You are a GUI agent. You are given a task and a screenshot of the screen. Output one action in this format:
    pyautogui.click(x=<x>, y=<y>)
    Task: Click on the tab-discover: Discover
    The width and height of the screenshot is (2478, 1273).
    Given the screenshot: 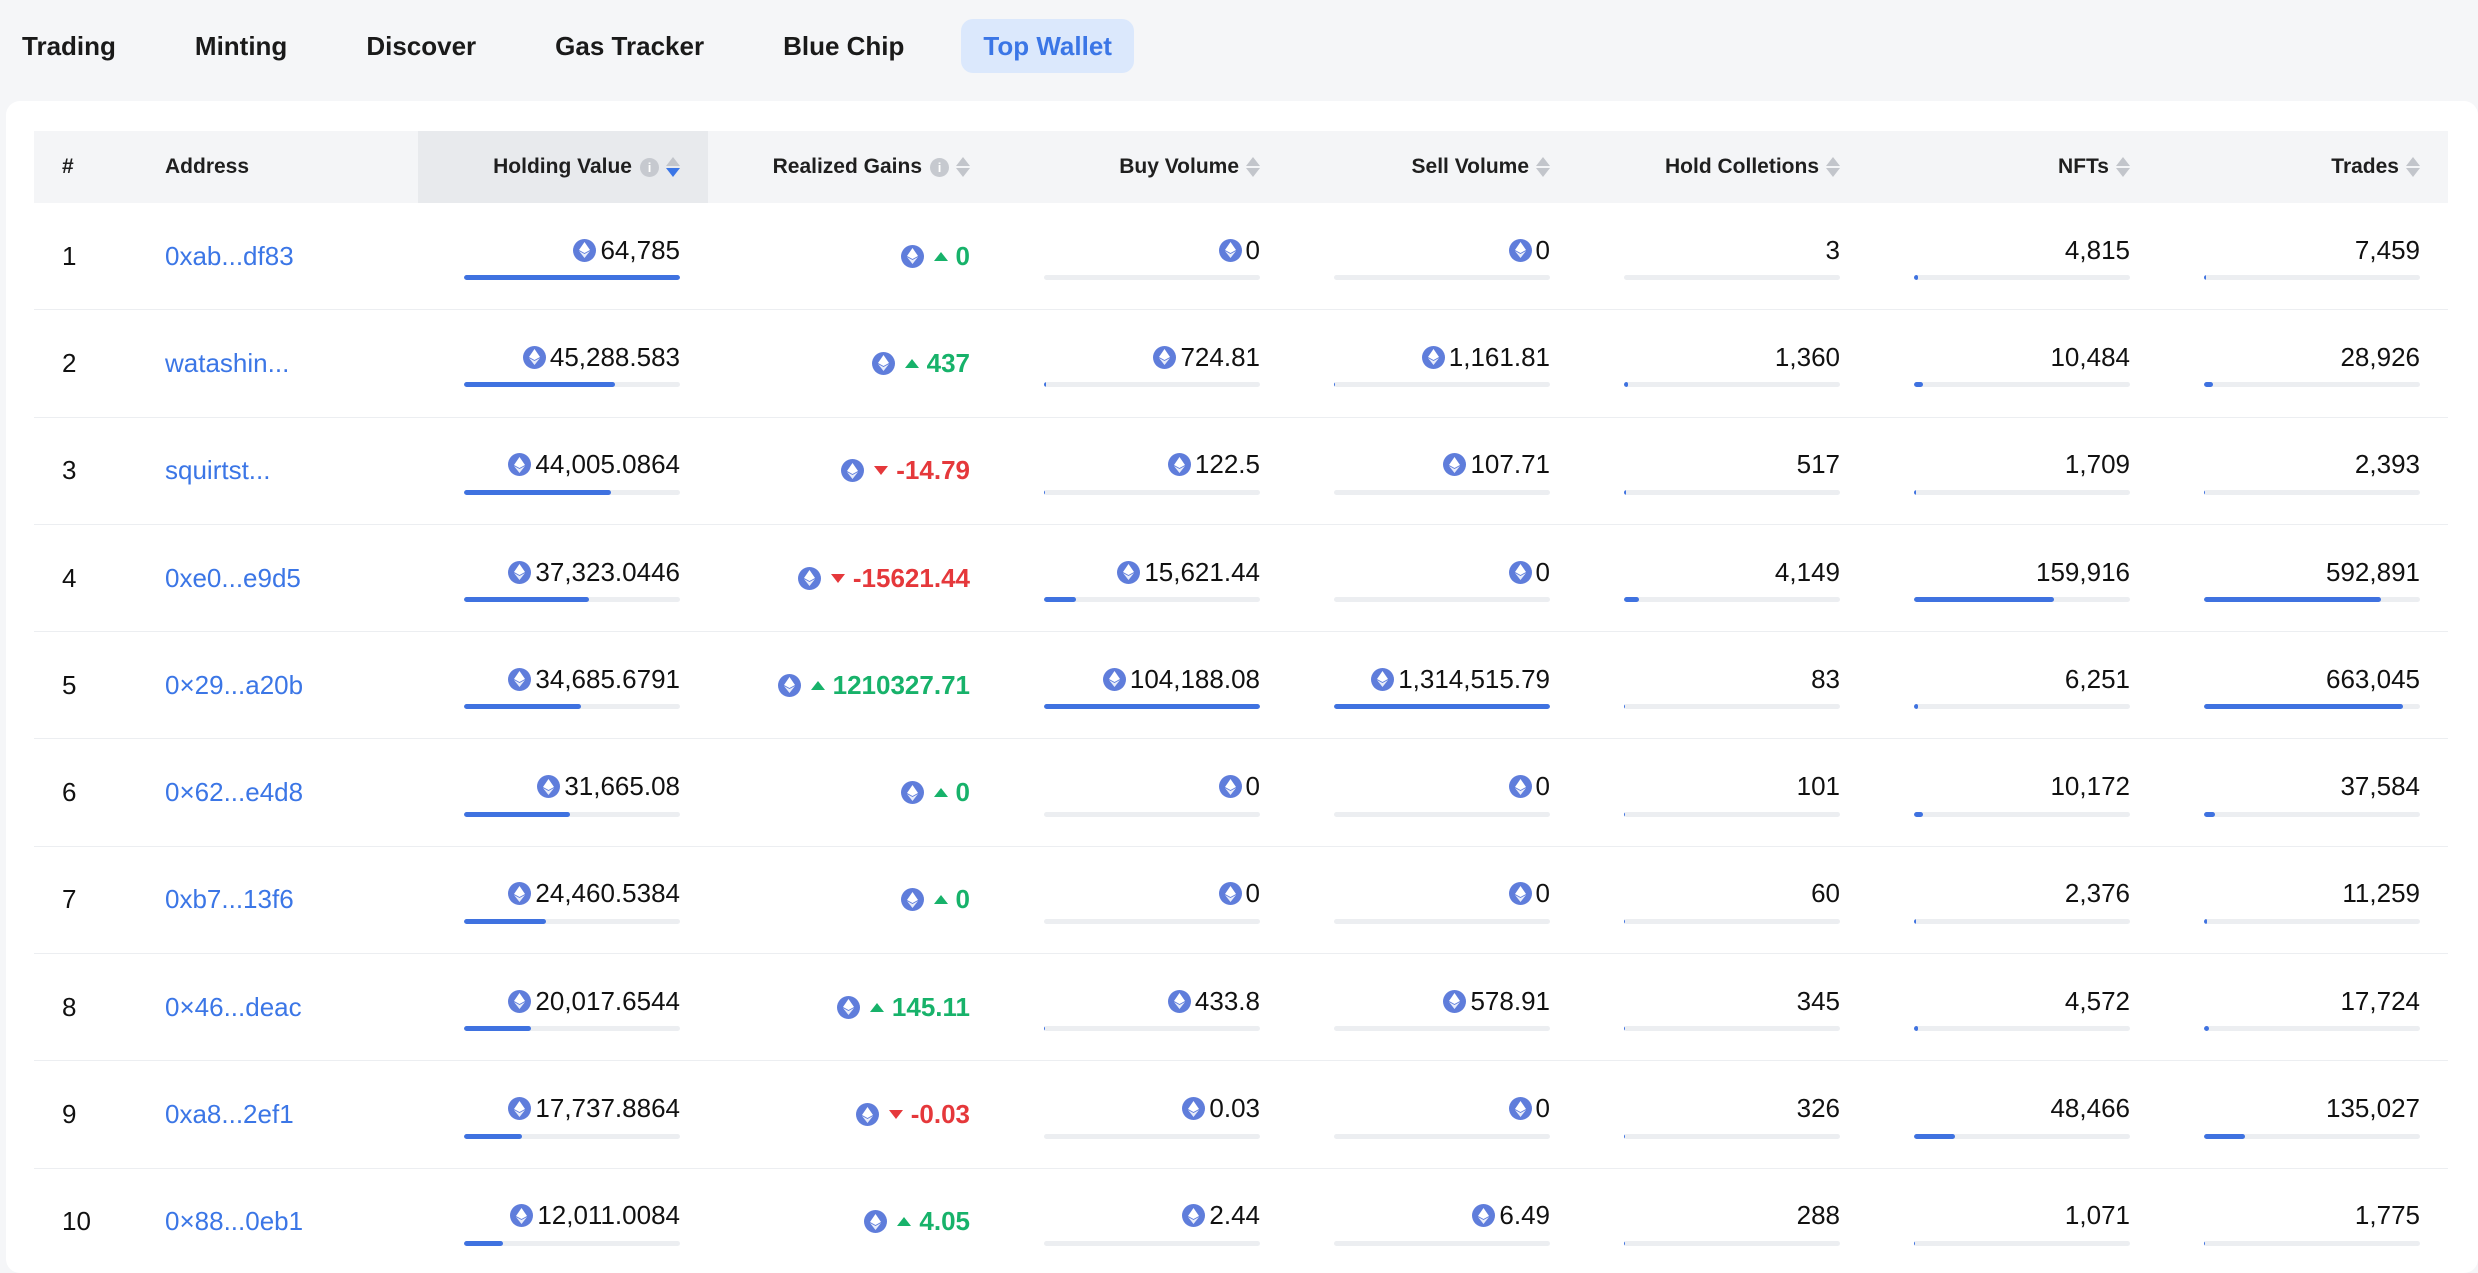 What is the action you would take?
    pyautogui.click(x=421, y=46)
    